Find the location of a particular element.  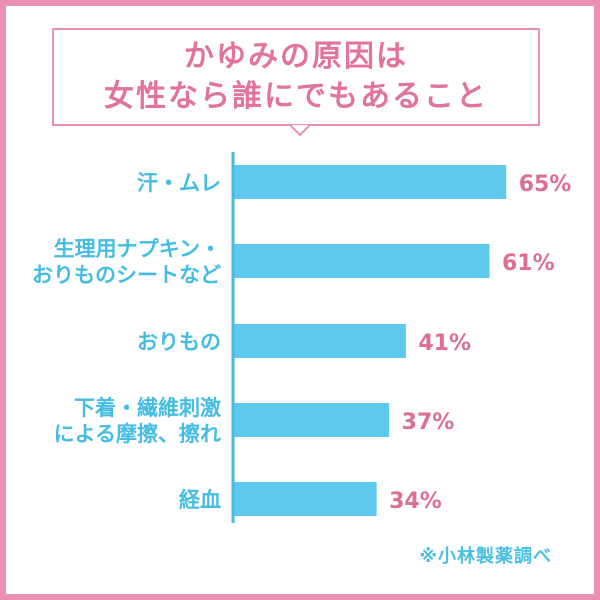

source-note: ※小林製薬調べ is located at coordinates (485, 556).